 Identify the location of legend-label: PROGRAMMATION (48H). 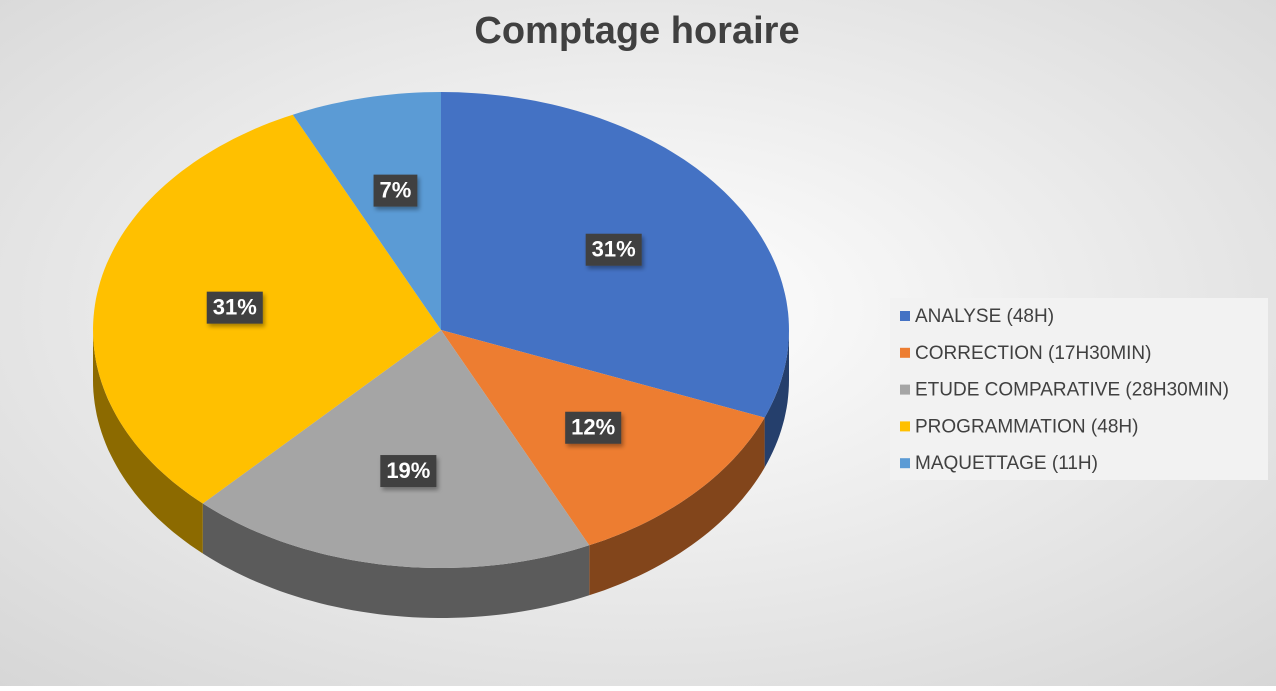
(1026, 426).